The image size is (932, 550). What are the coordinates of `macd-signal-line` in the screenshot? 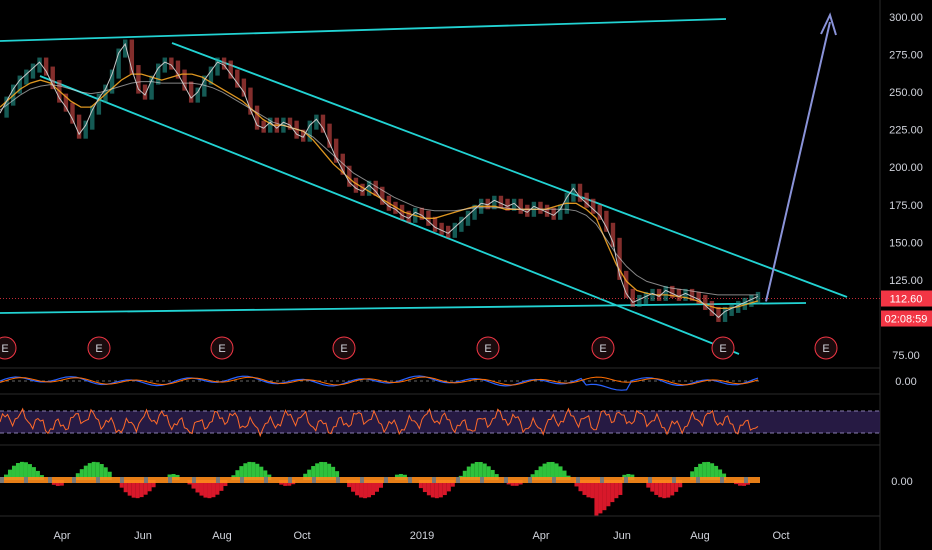 It's located at (379, 381).